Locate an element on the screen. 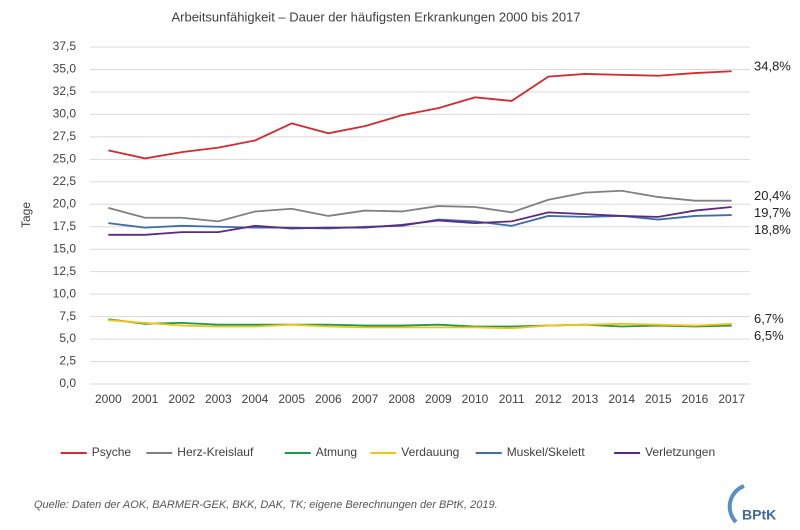 The width and height of the screenshot is (800, 530). x-tick-label: 2010 is located at coordinates (475, 399).